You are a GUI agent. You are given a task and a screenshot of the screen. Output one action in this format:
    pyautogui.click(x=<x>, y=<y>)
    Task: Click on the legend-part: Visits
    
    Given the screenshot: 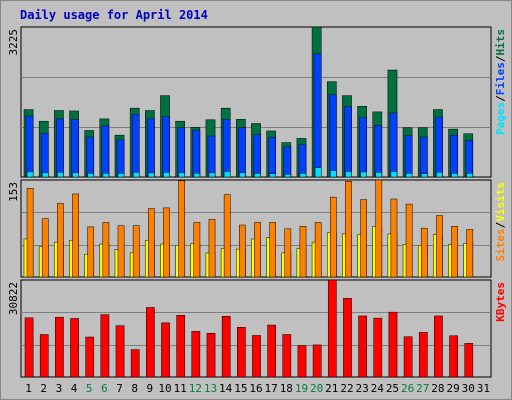 What is the action you would take?
    pyautogui.click(x=500, y=202)
    